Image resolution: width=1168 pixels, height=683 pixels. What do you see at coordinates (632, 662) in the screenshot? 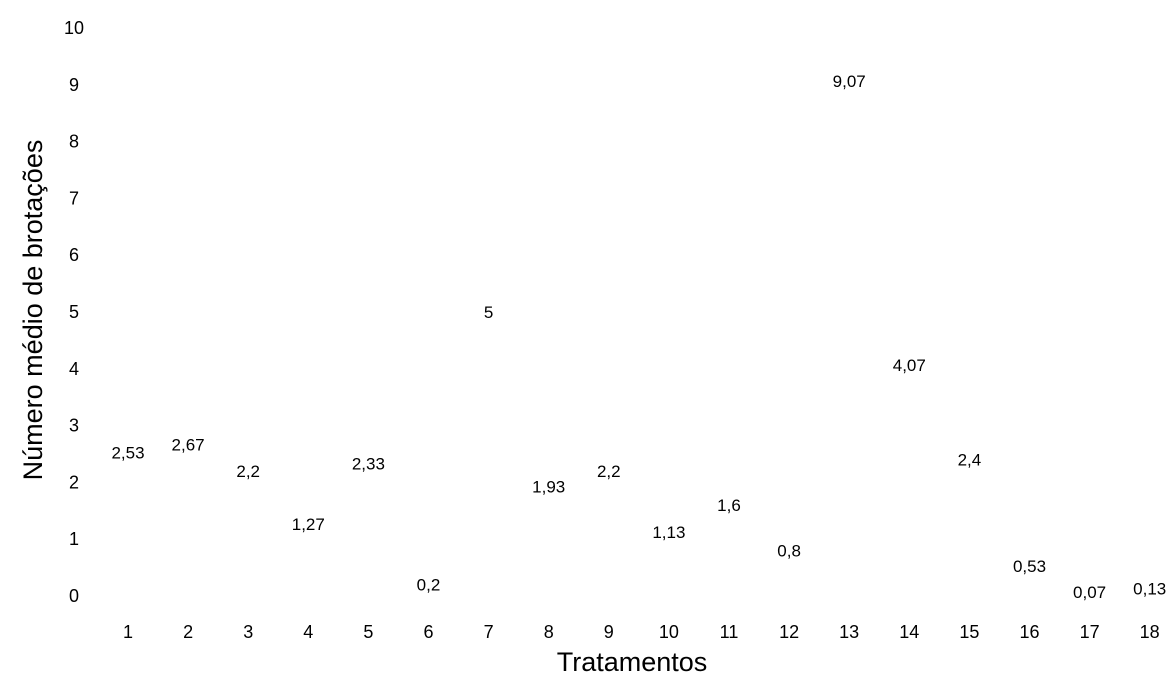
I see `x-axis-title: Tratamentos` at bounding box center [632, 662].